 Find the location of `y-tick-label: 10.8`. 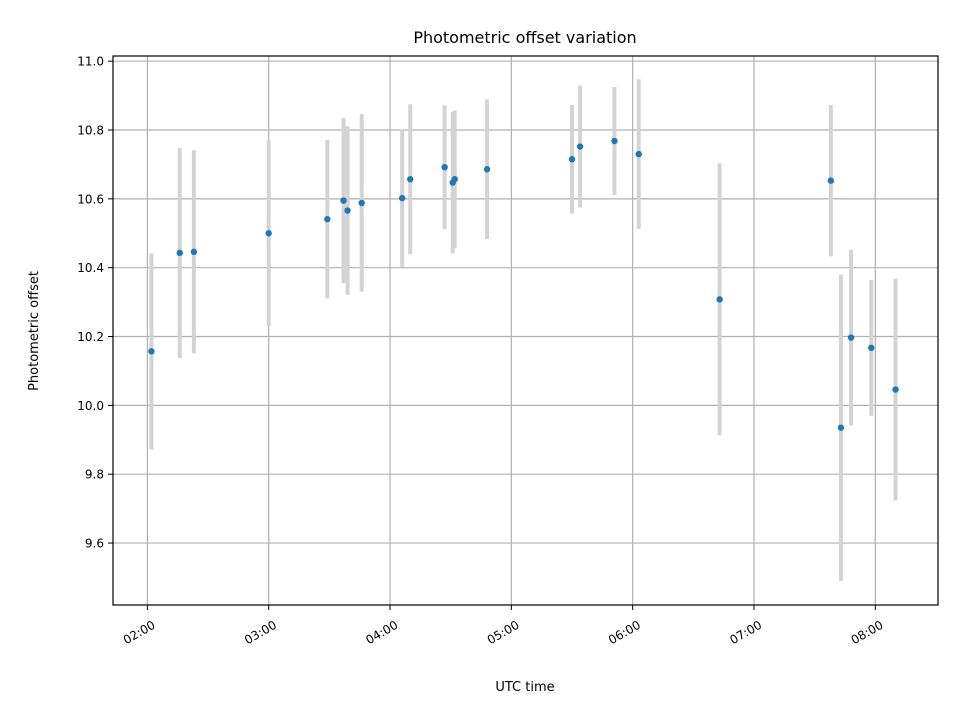

y-tick-label: 10.8 is located at coordinates (90, 131).